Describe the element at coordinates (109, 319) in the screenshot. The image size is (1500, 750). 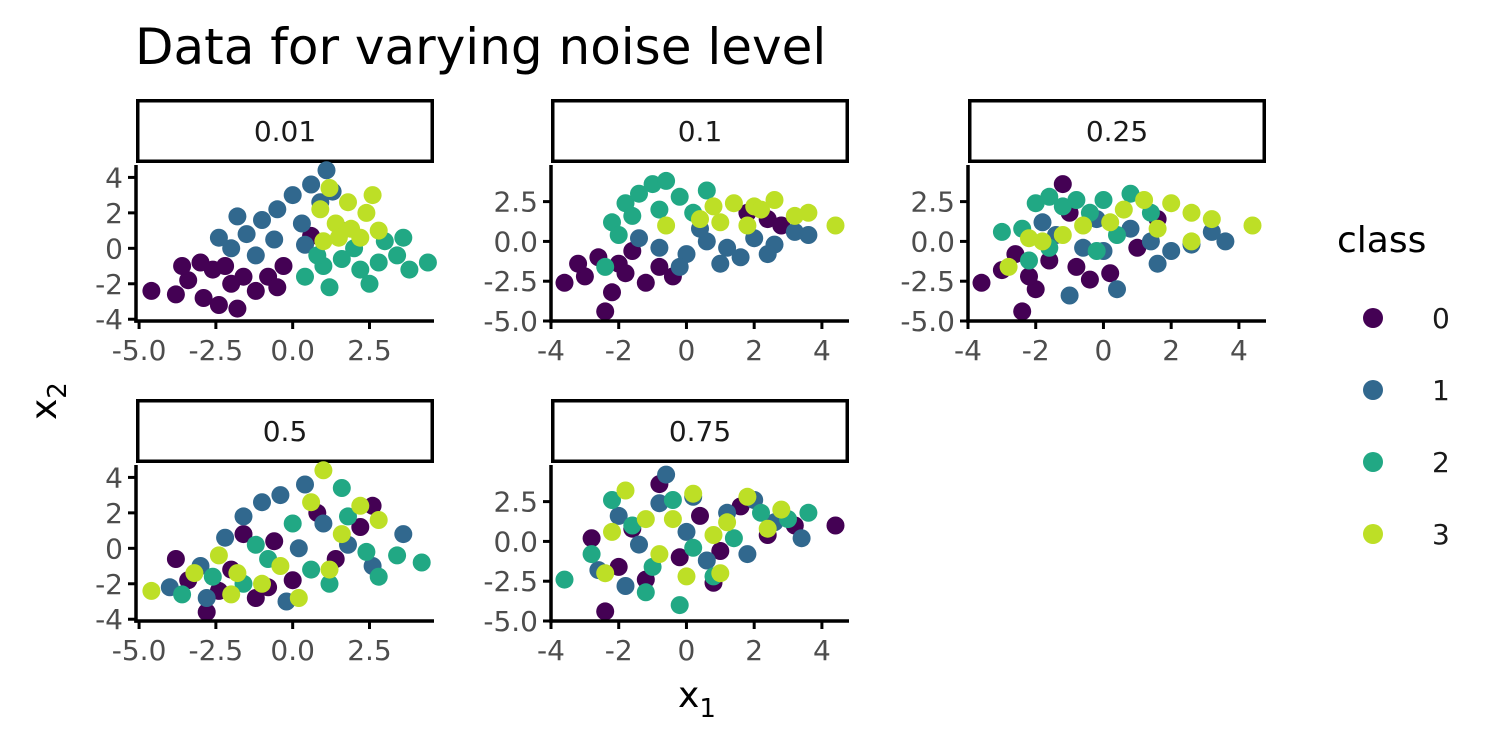
I see `y-tick-label: -4` at that location.